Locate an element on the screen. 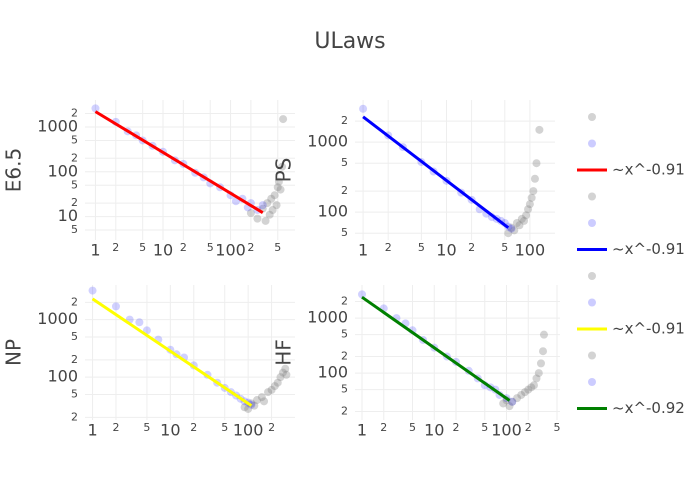  y-axis-label: NP is located at coordinates (14, 352).